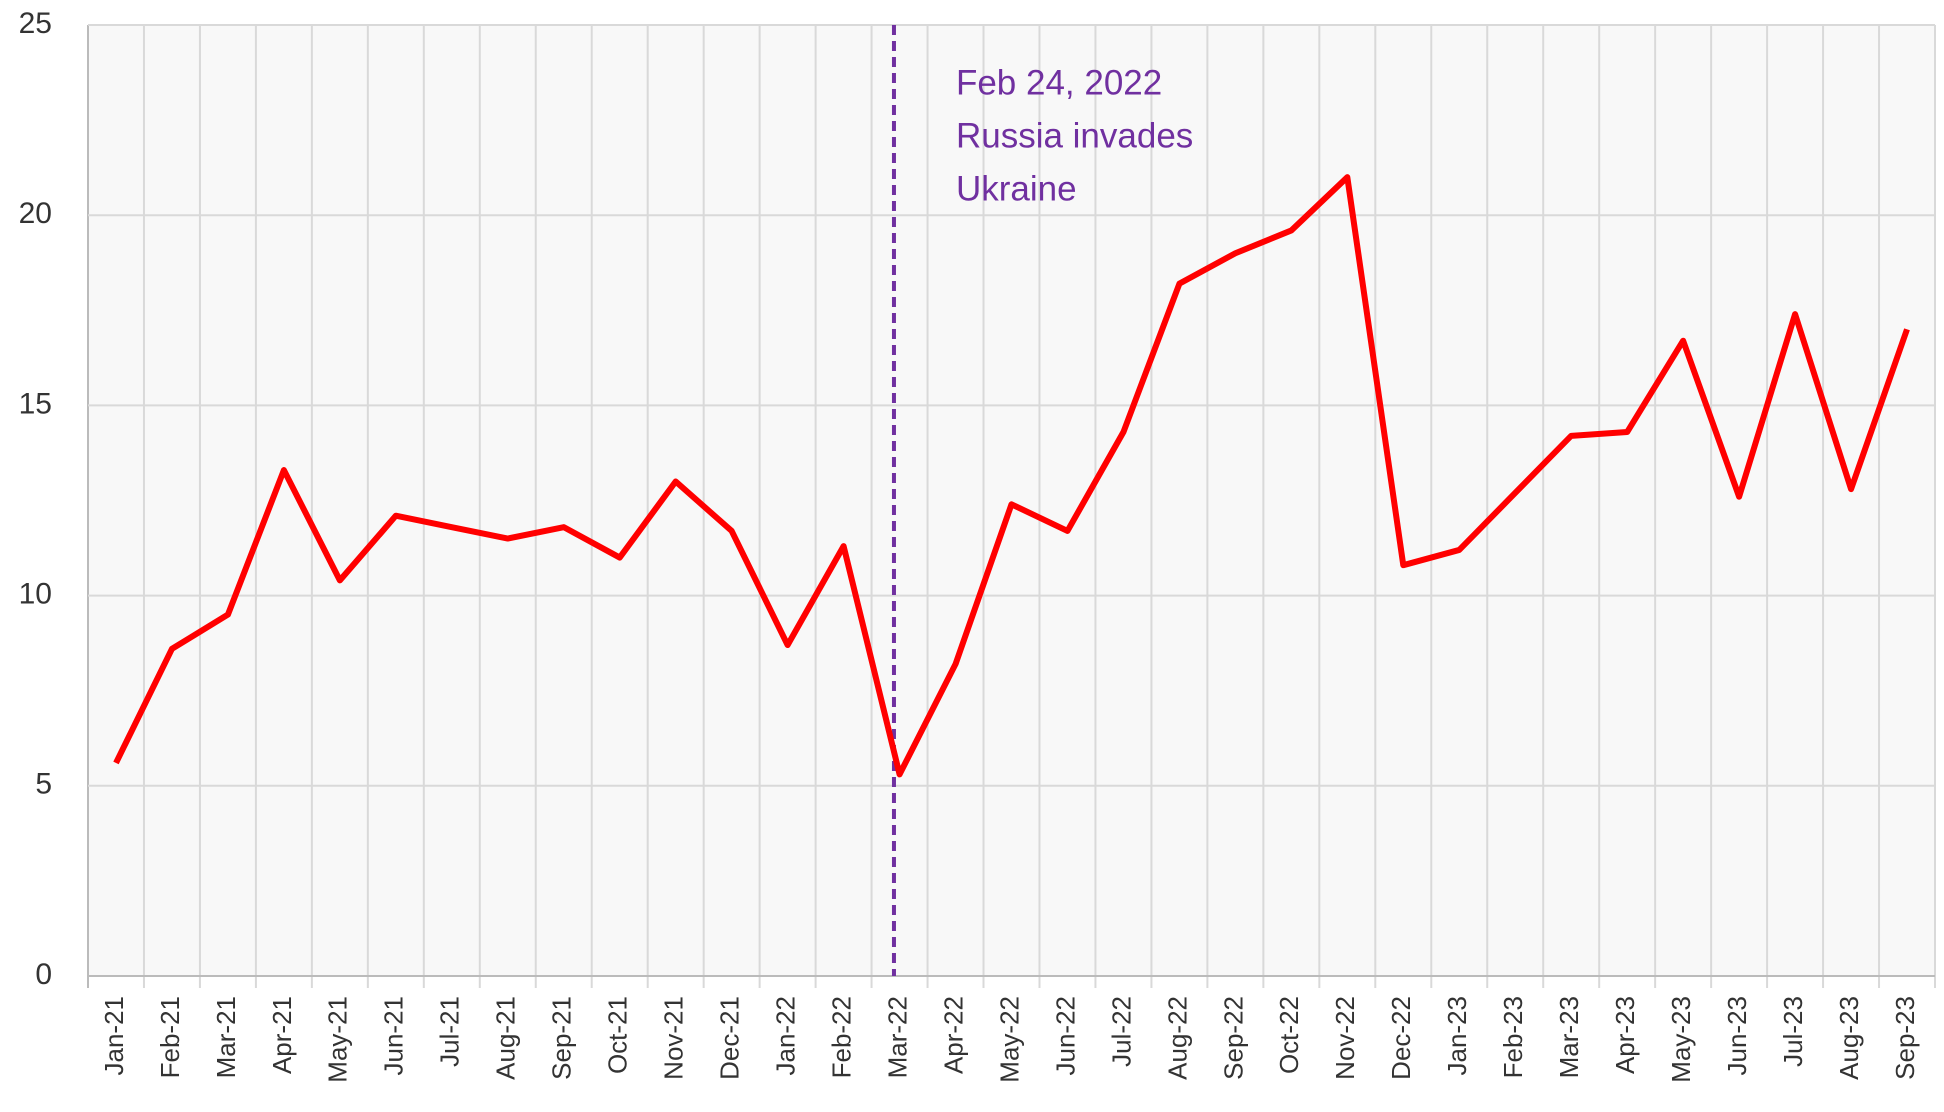 Image resolution: width=1944 pixels, height=1112 pixels. What do you see at coordinates (674, 1038) in the screenshot?
I see `x-tick-label: Nov-21` at bounding box center [674, 1038].